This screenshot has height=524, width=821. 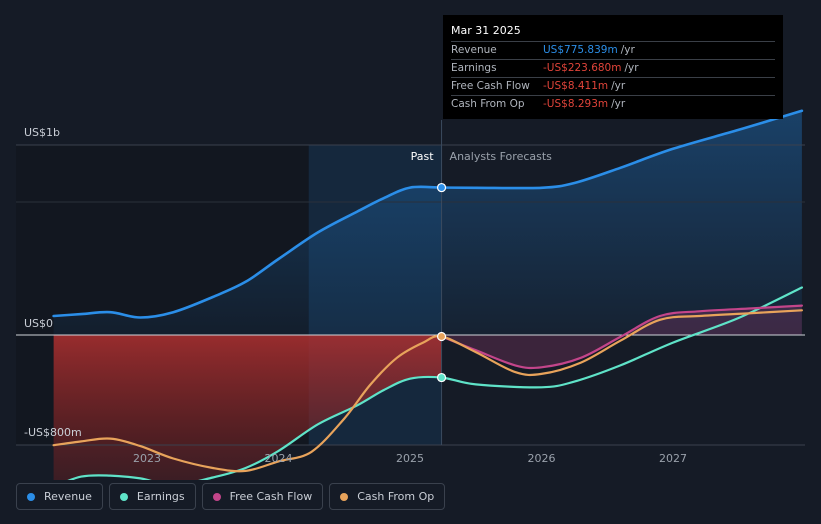 I want to click on past-label: Past, so click(x=423, y=156).